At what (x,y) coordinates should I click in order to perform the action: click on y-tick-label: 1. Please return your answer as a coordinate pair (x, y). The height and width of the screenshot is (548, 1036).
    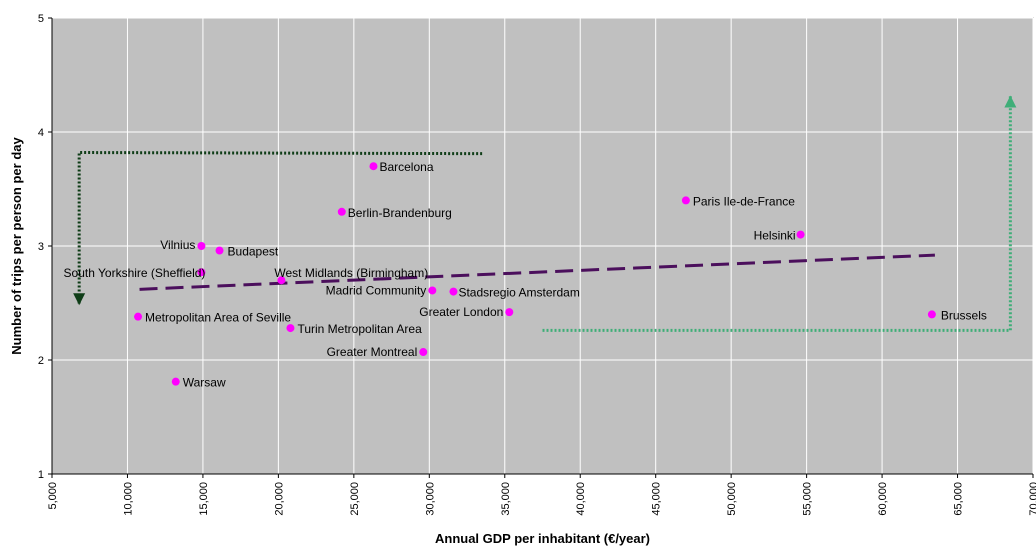
    Looking at the image, I should click on (41, 475).